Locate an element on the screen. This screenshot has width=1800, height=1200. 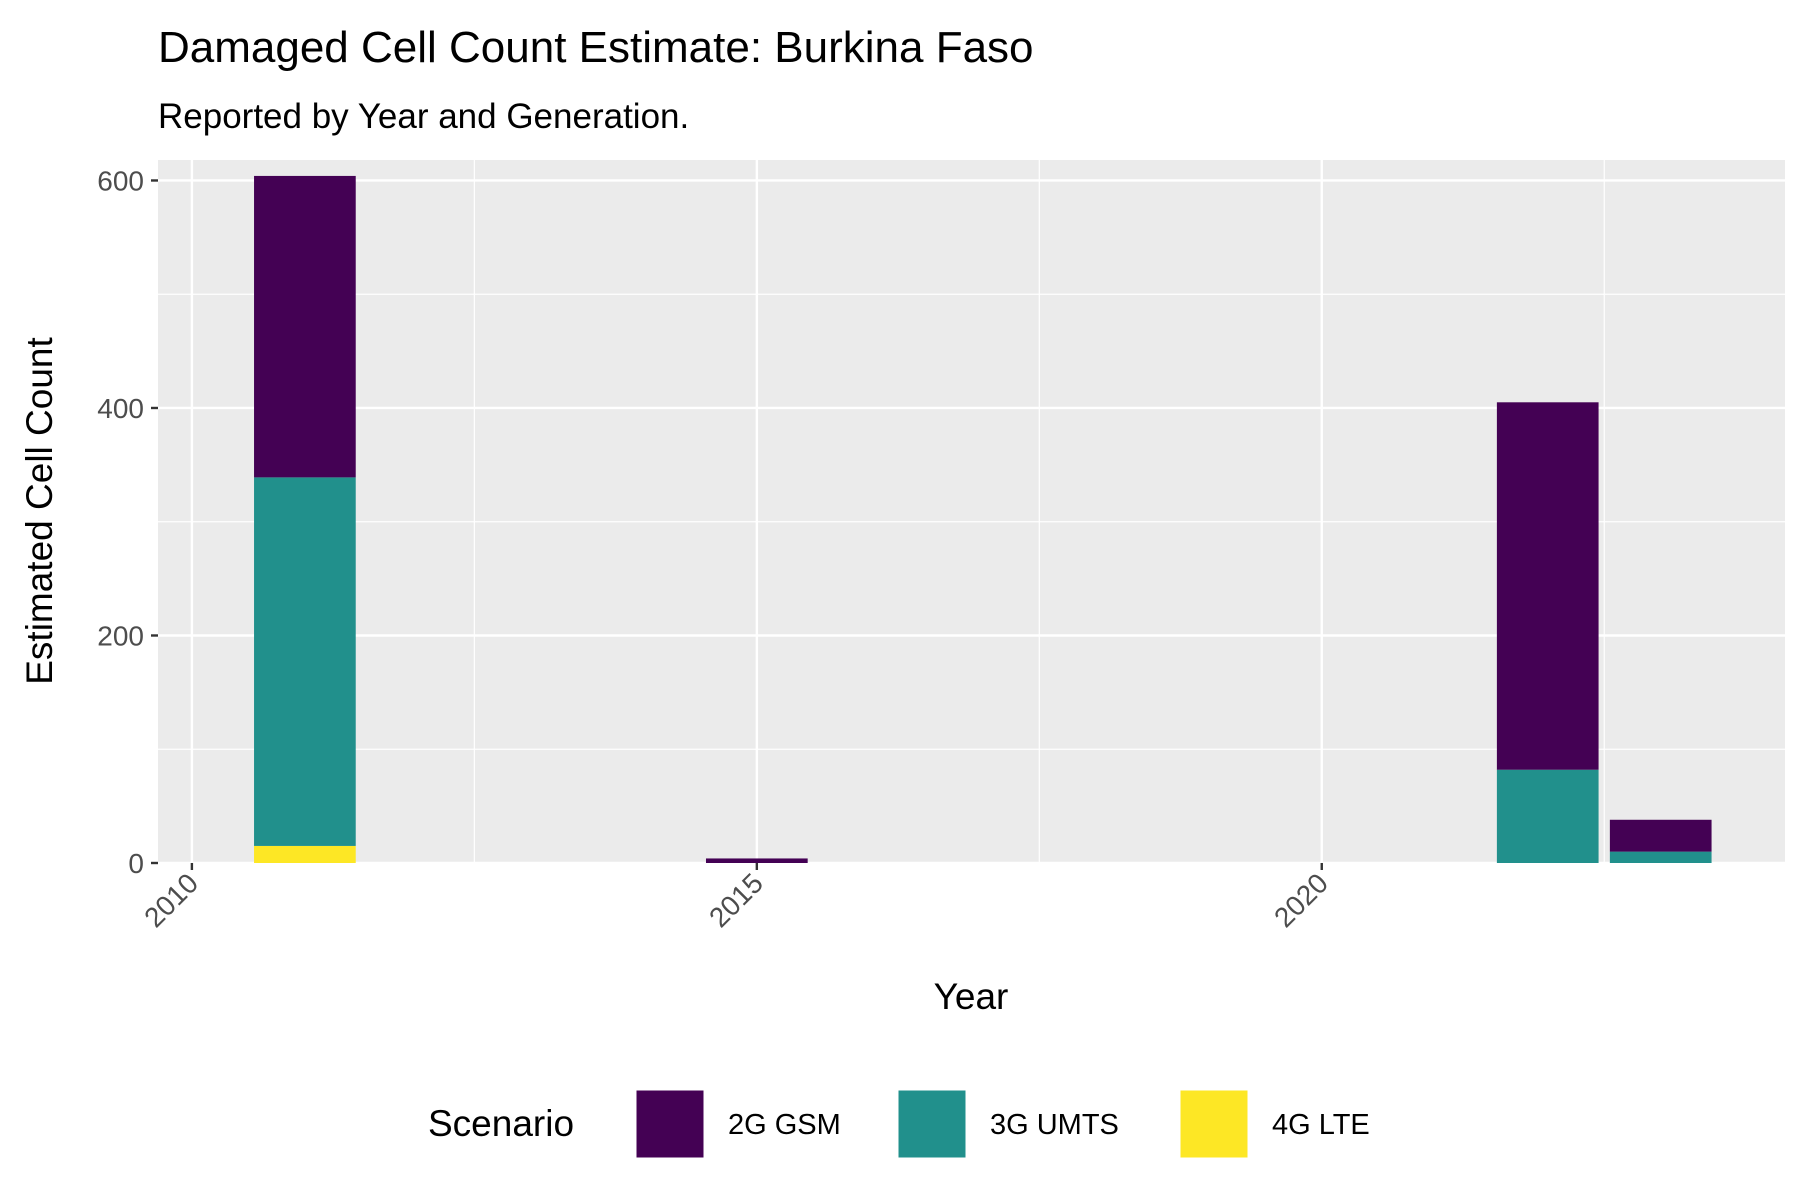
x-tick-label: 2010 is located at coordinates (171, 900).